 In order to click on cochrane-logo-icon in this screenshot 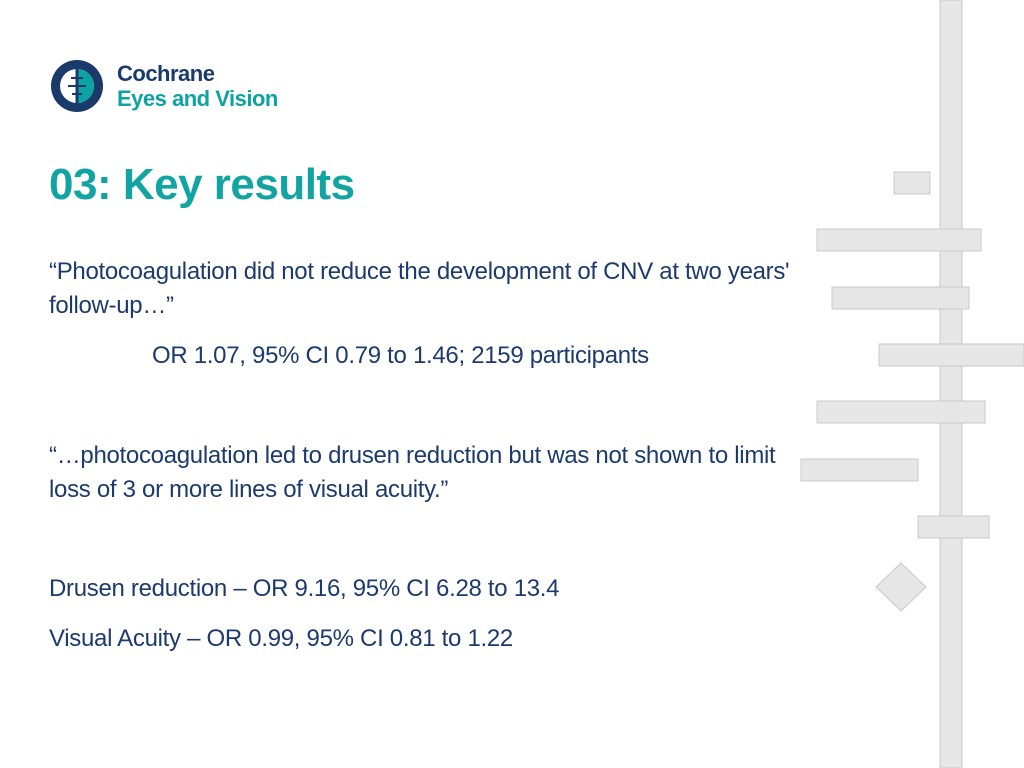, I will do `click(77, 86)`.